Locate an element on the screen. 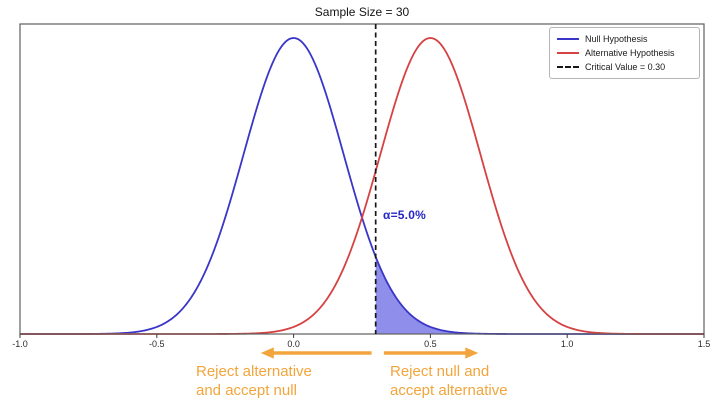 This screenshot has width=720, height=407. legend-label: Null Hypothesis is located at coordinates (616, 39).